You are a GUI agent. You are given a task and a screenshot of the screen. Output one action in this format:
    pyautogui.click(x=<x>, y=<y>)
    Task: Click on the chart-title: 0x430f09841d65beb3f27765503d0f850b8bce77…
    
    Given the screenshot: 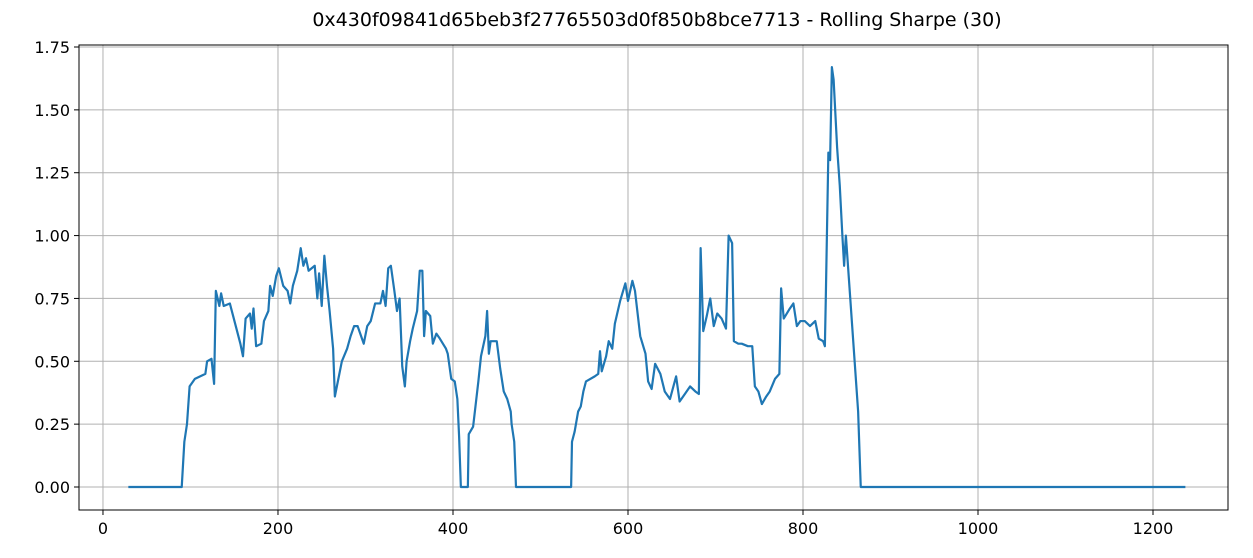 What is the action you would take?
    pyautogui.click(x=656, y=20)
    